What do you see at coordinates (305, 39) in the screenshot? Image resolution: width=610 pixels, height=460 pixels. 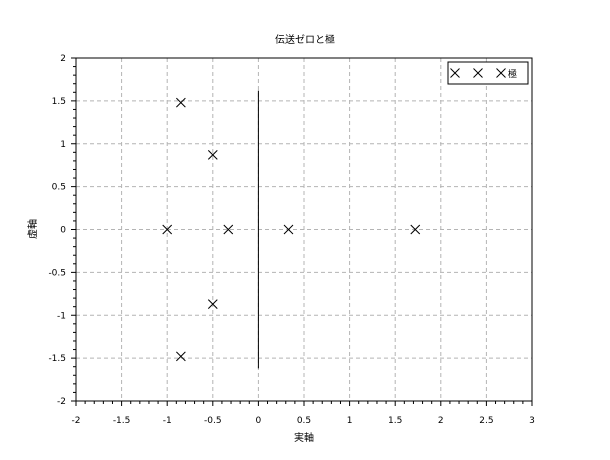 I see `chart-title: 伝送ゼロと極` at bounding box center [305, 39].